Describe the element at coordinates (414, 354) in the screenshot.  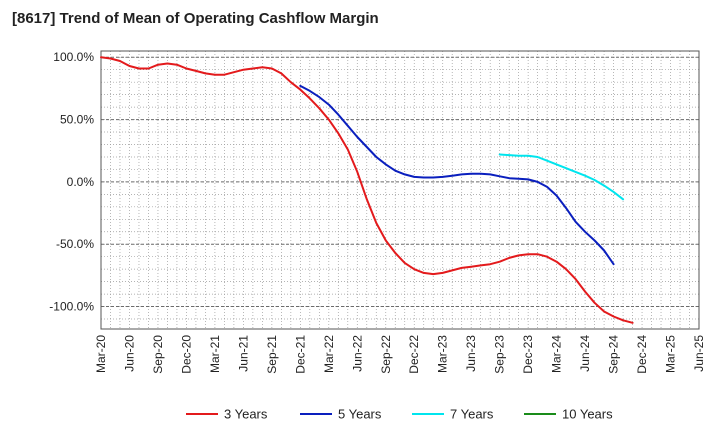
I see `x-tick-label: Dec-22` at that location.